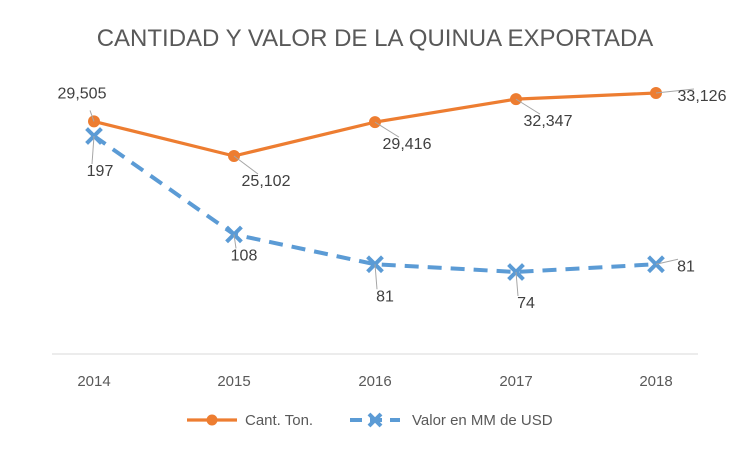 Image resolution: width=751 pixels, height=451 pixels. I want to click on x-tick-label: 2017, so click(515, 381).